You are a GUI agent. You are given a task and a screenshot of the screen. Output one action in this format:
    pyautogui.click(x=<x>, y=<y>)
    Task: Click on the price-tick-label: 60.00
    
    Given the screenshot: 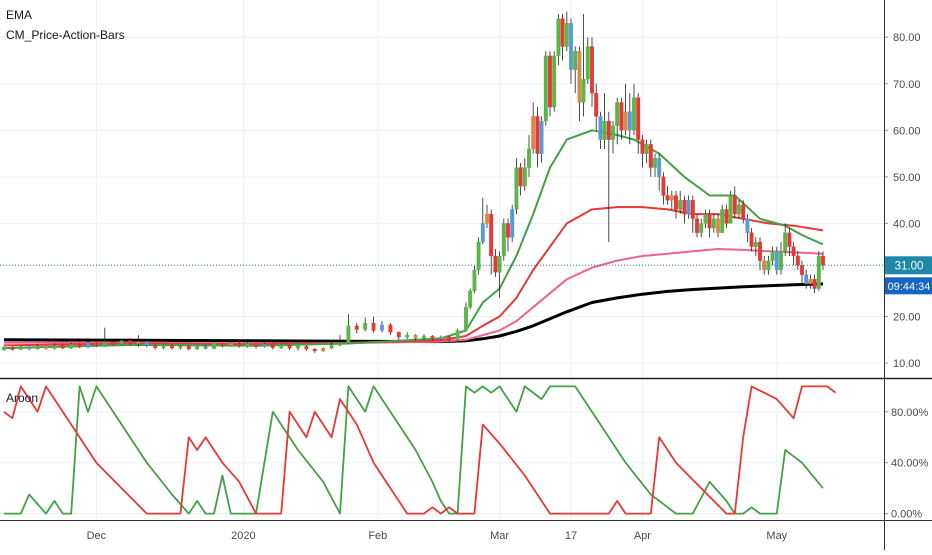 What is the action you would take?
    pyautogui.click(x=907, y=131)
    